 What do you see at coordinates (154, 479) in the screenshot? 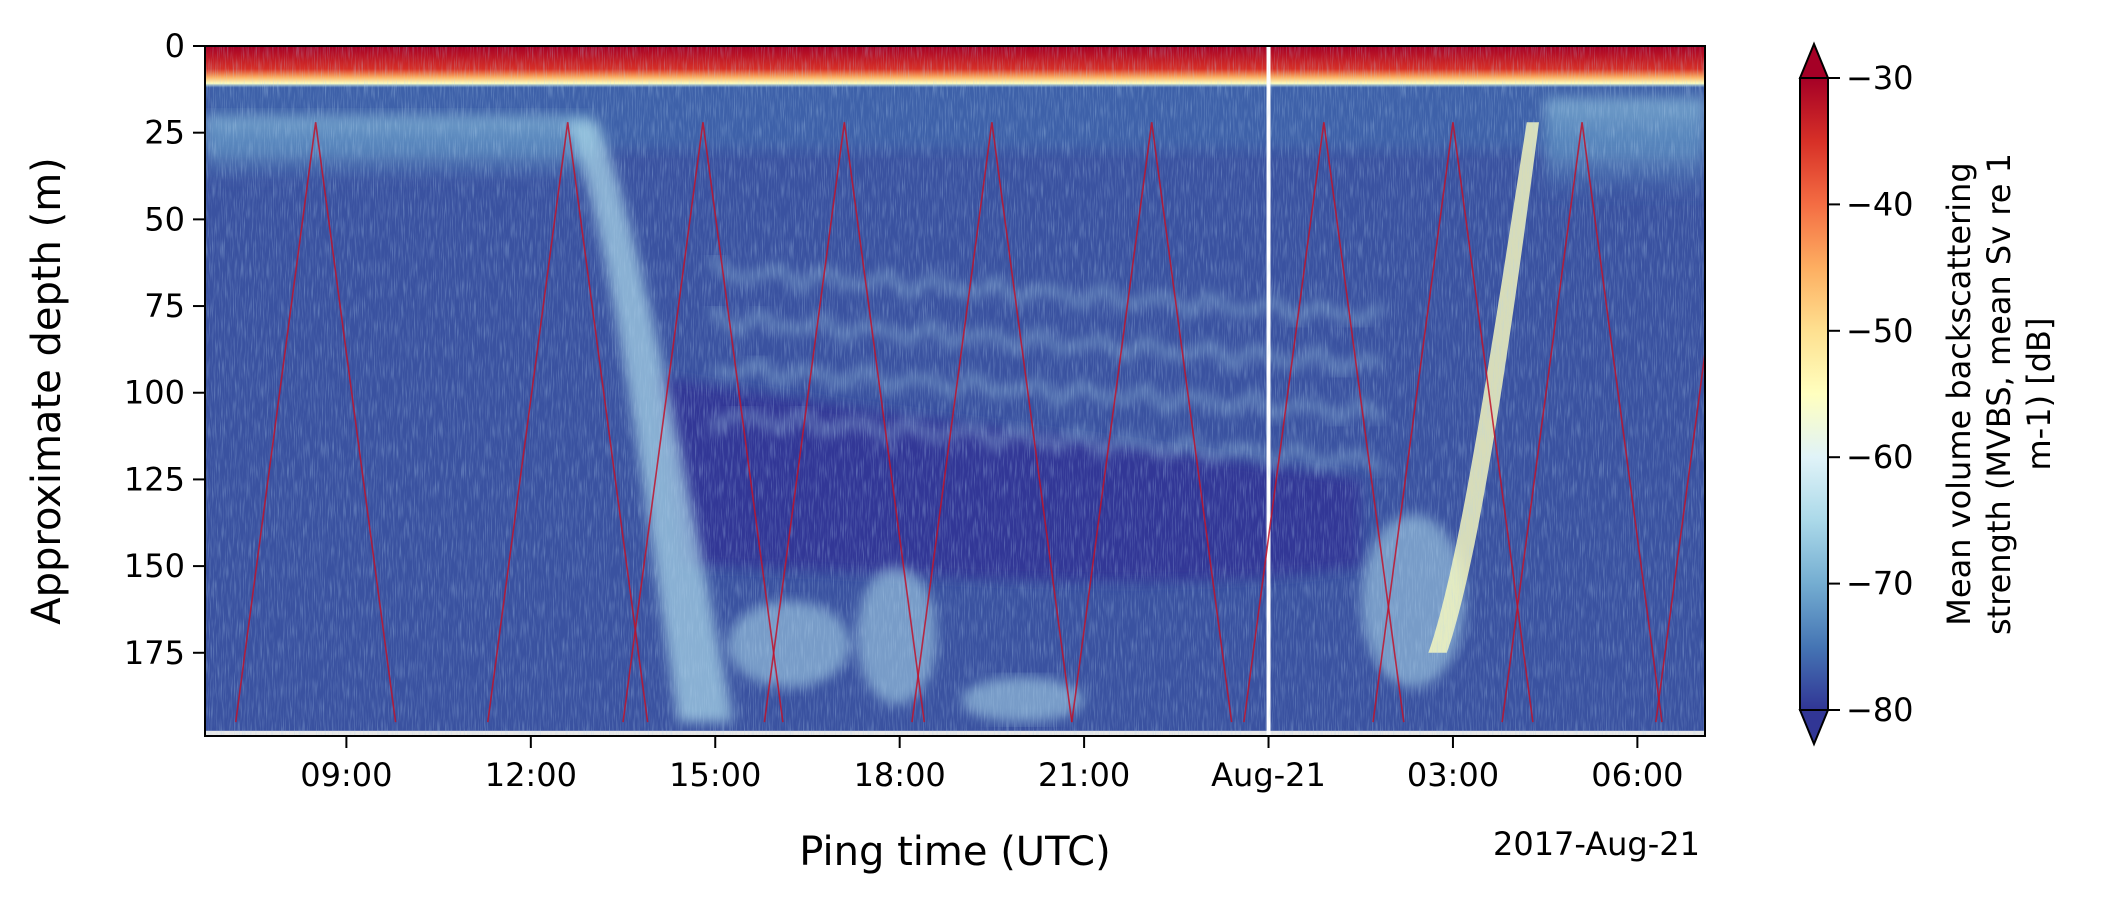
I see `y-tick-label: 125` at bounding box center [154, 479].